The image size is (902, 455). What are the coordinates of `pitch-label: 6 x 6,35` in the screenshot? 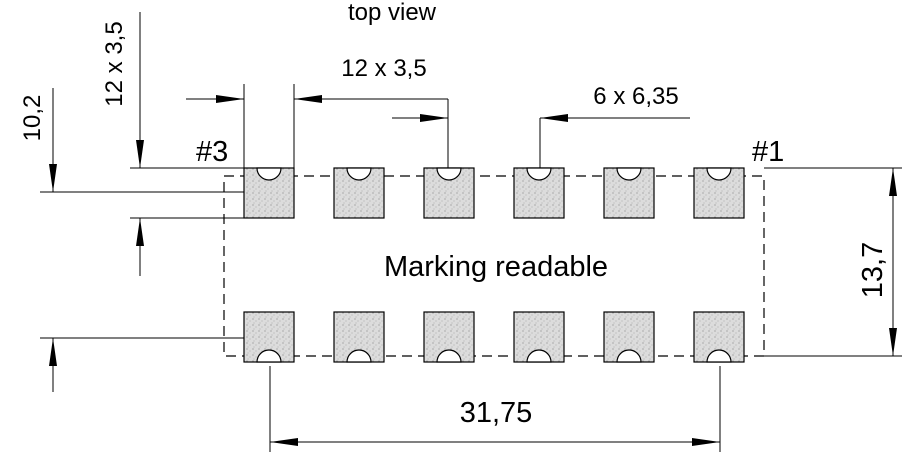 It's located at (635, 96).